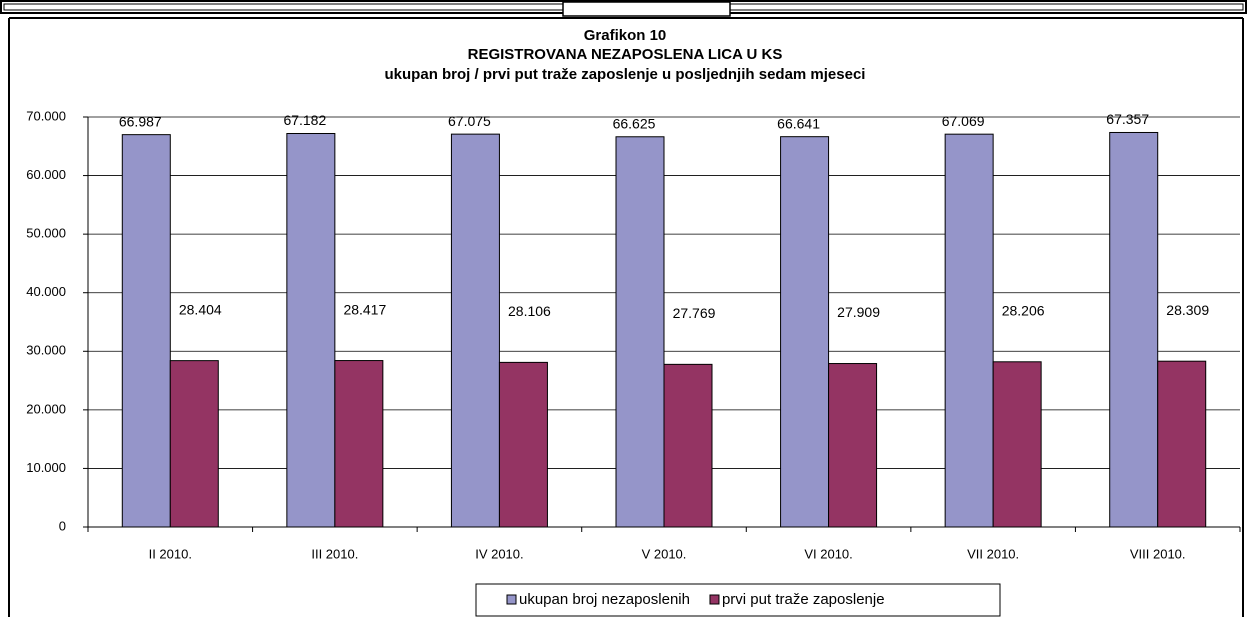  I want to click on value-label: 28.206, so click(1023, 310).